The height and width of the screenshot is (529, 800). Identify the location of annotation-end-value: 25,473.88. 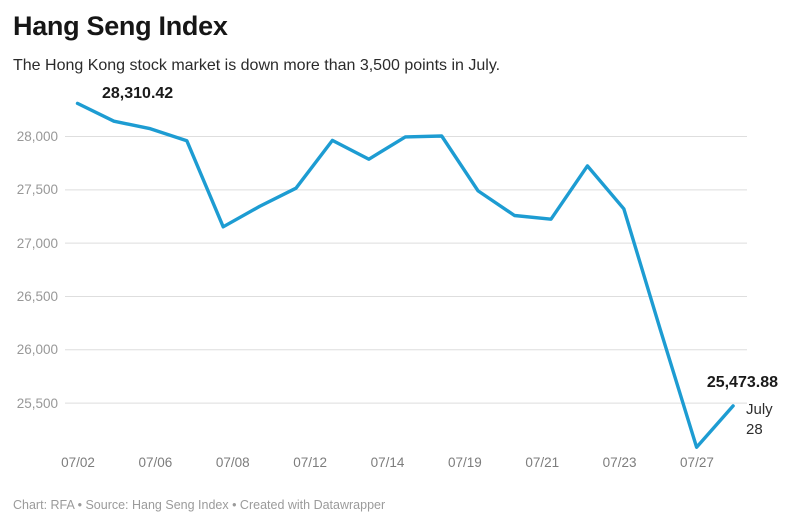
(742, 382).